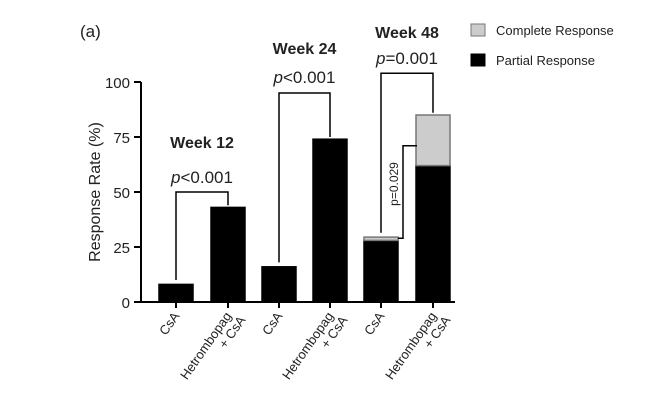  Describe the element at coordinates (121, 248) in the screenshot. I see `y-tick-label: 25` at that location.